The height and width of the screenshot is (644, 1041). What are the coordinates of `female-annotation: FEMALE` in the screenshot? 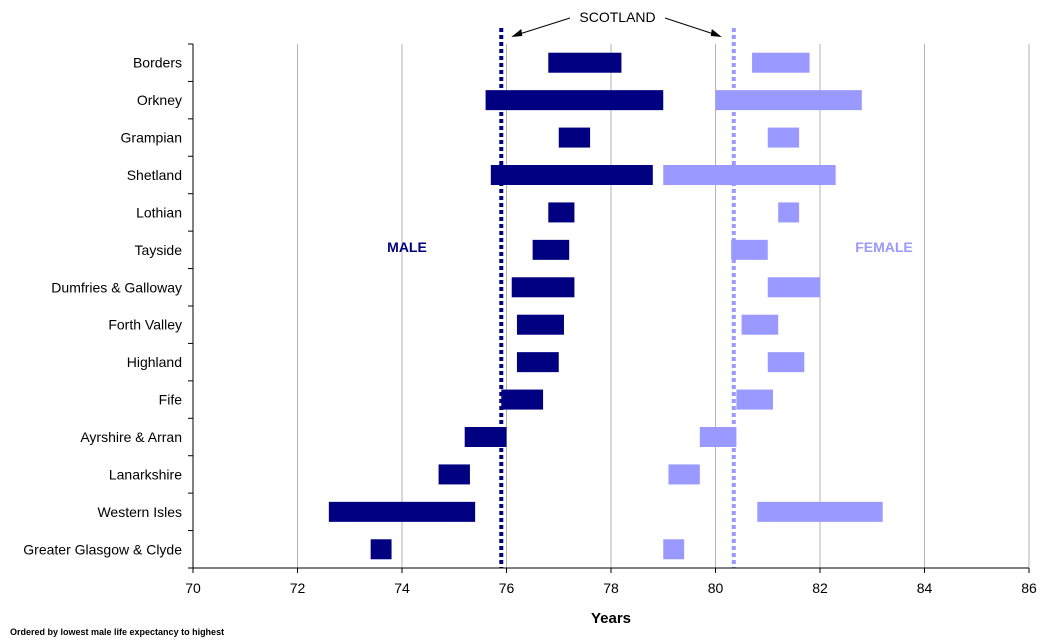 It's located at (884, 247).